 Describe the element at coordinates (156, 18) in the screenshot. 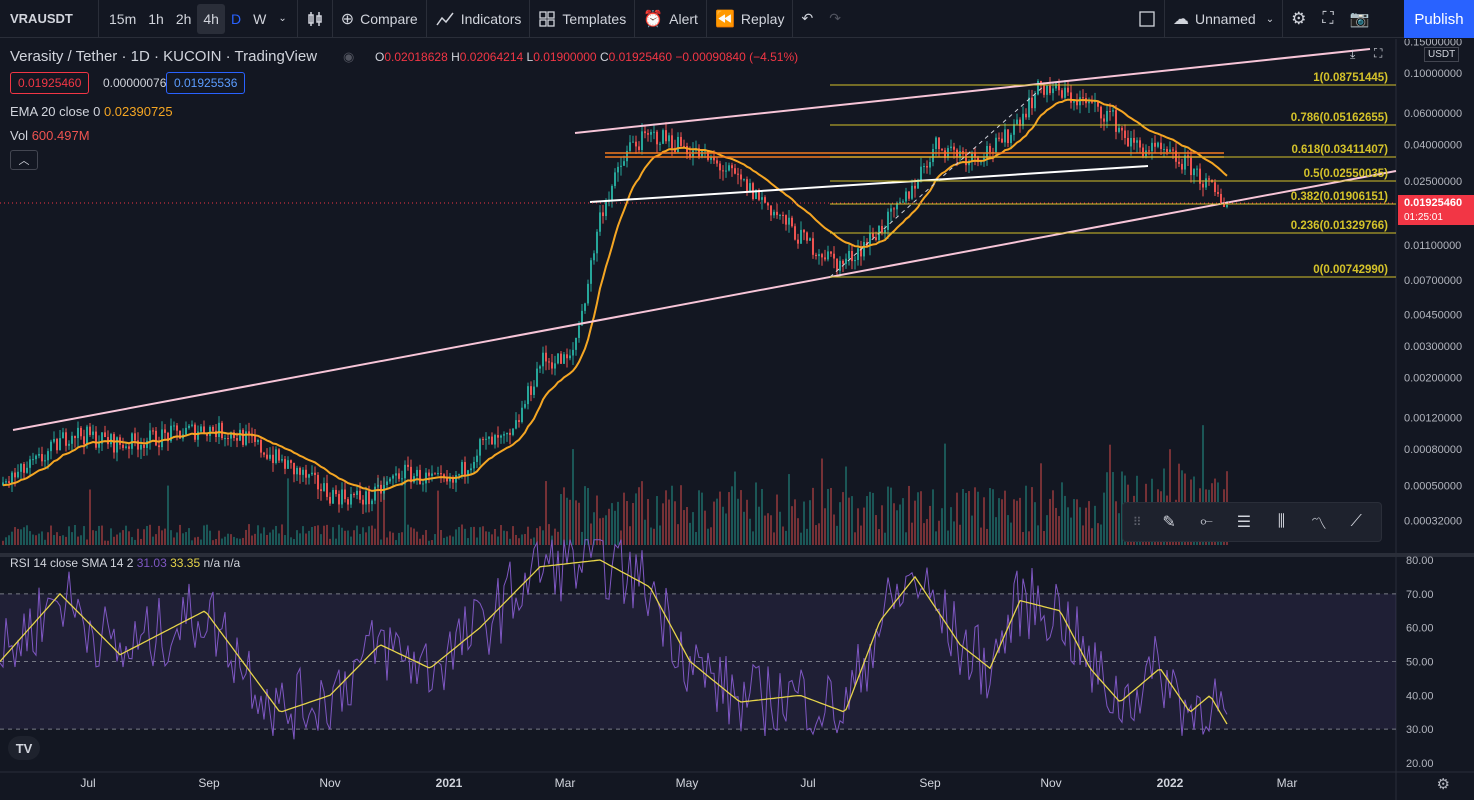

I see `interval-1h: 1h` at that location.